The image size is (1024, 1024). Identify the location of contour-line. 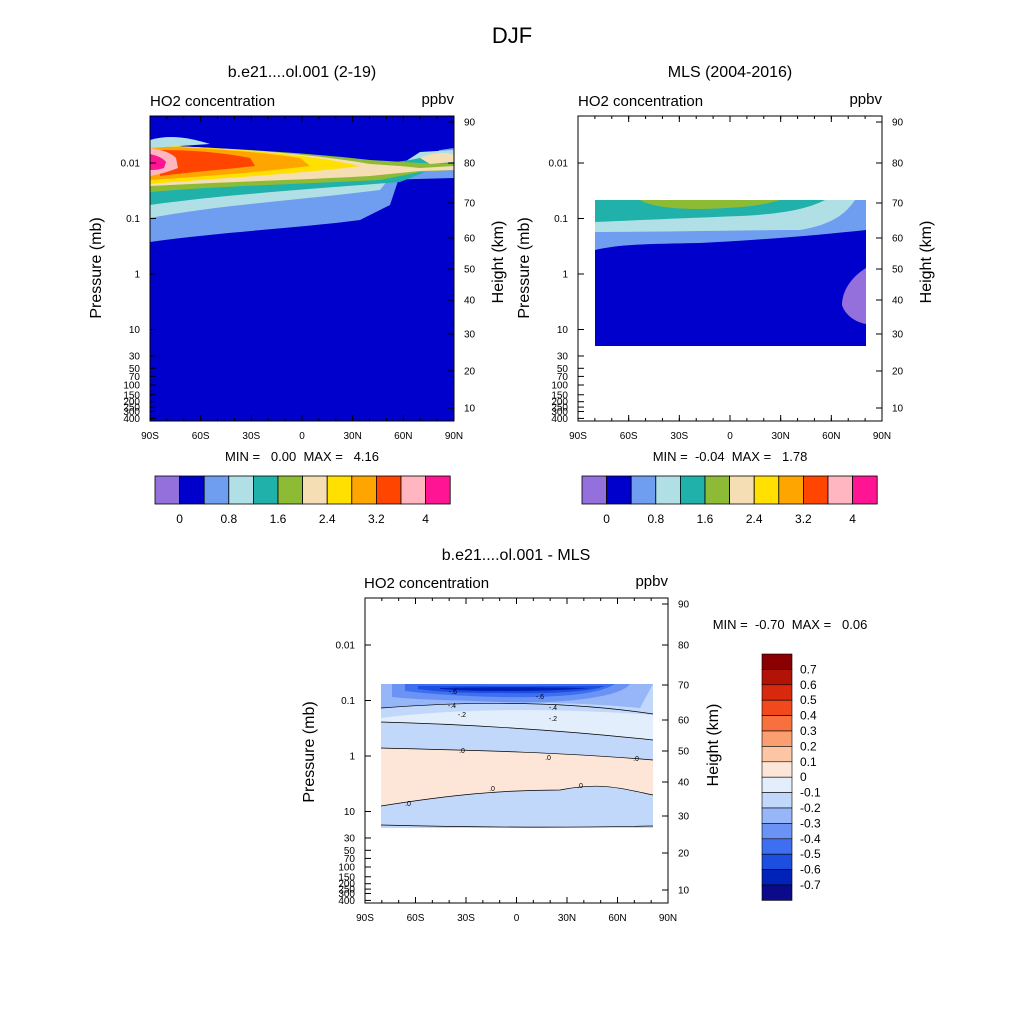
(517, 754).